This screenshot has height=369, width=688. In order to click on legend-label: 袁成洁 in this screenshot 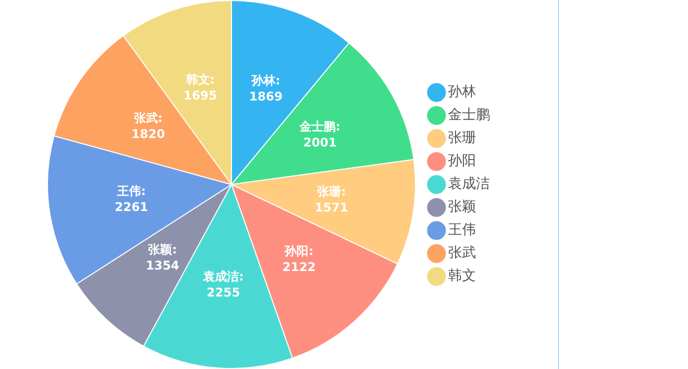, I will do `click(469, 184)`.